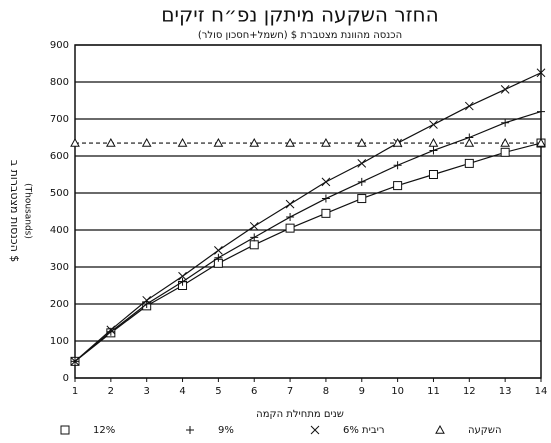 This screenshot has width=551, height=443. Describe the element at coordinates (254, 391) in the screenshot. I see `x-tick-label: 6` at that location.